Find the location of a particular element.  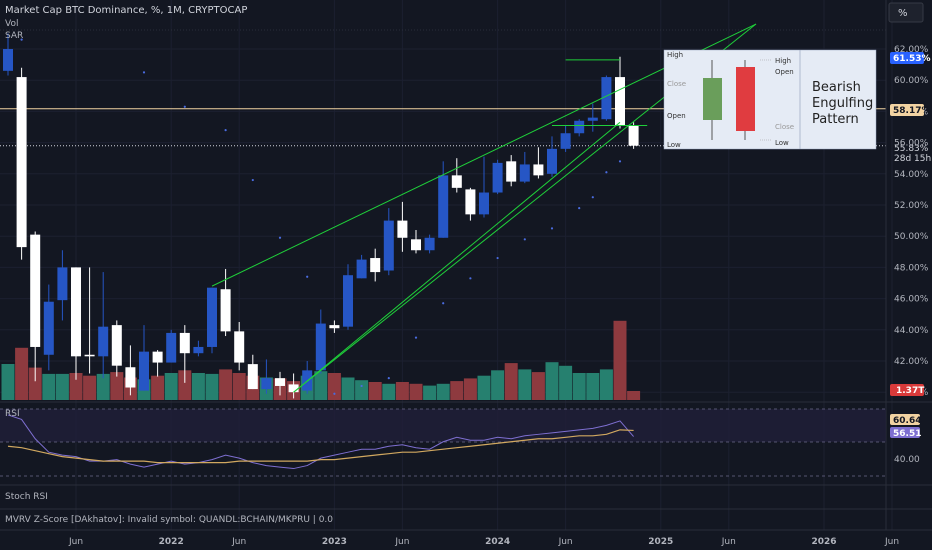

rsi-tick: 40.00 is located at coordinates (907, 460).